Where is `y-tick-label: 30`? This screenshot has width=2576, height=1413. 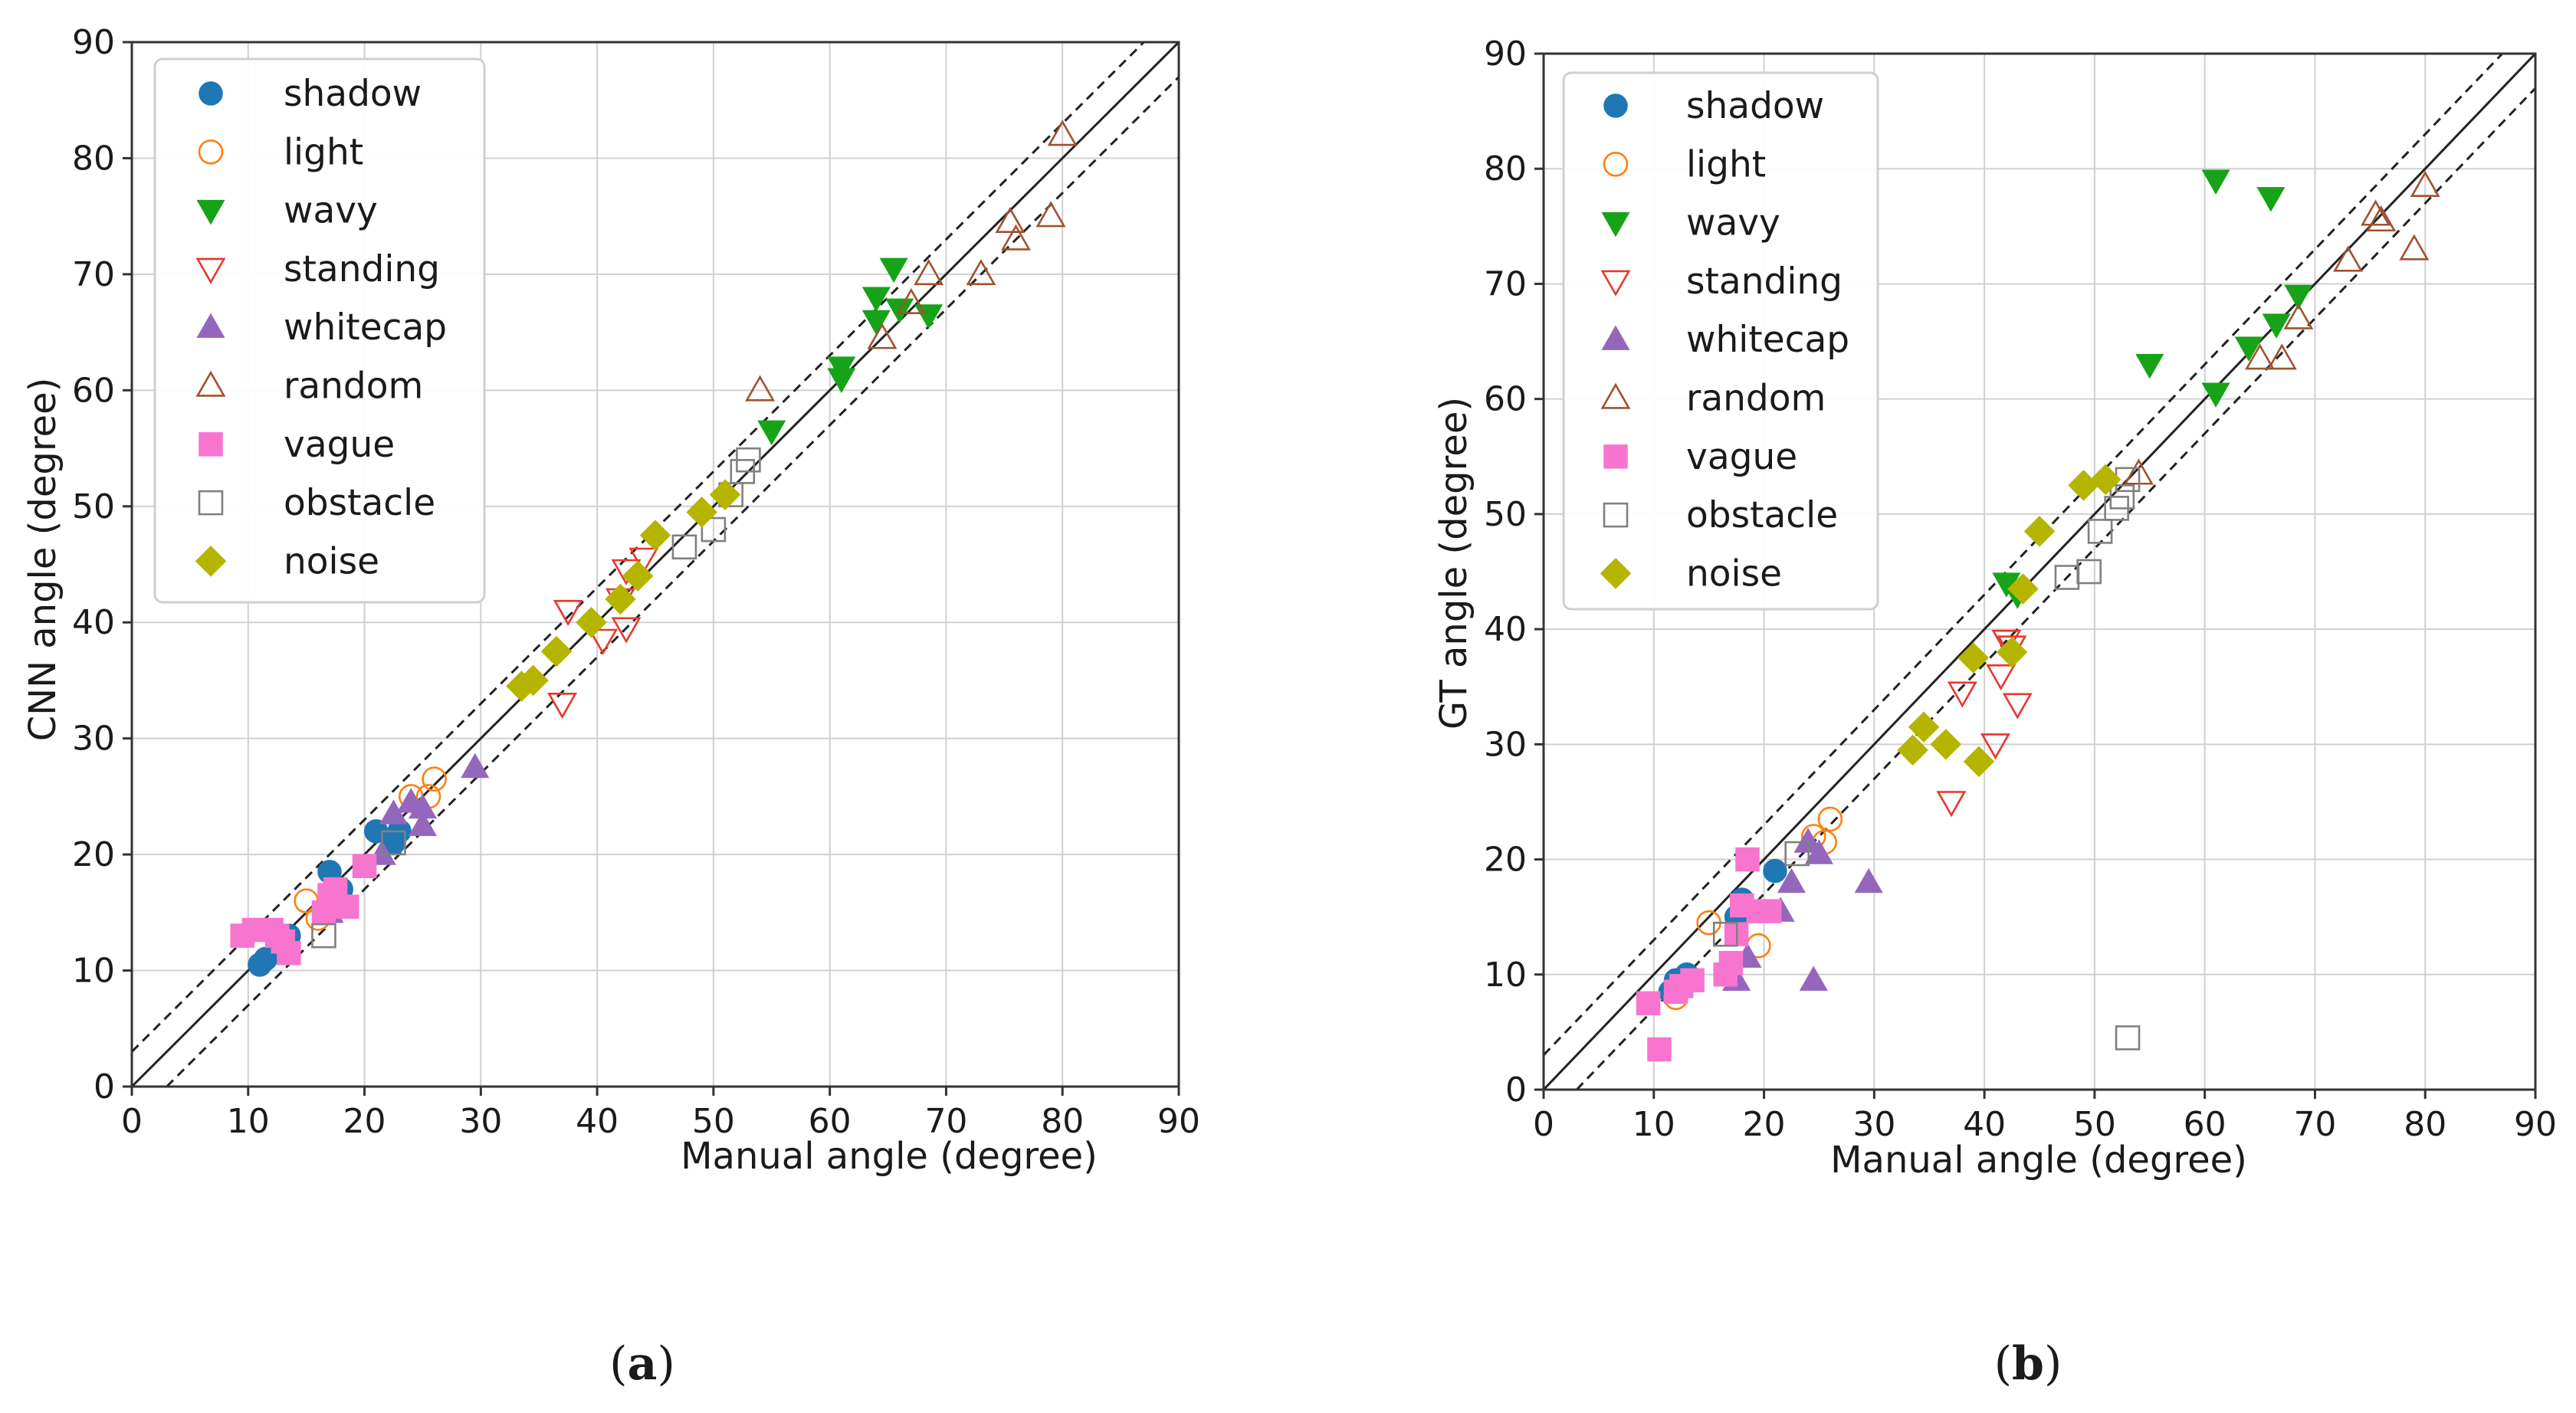
y-tick-label: 30 is located at coordinates (93, 740).